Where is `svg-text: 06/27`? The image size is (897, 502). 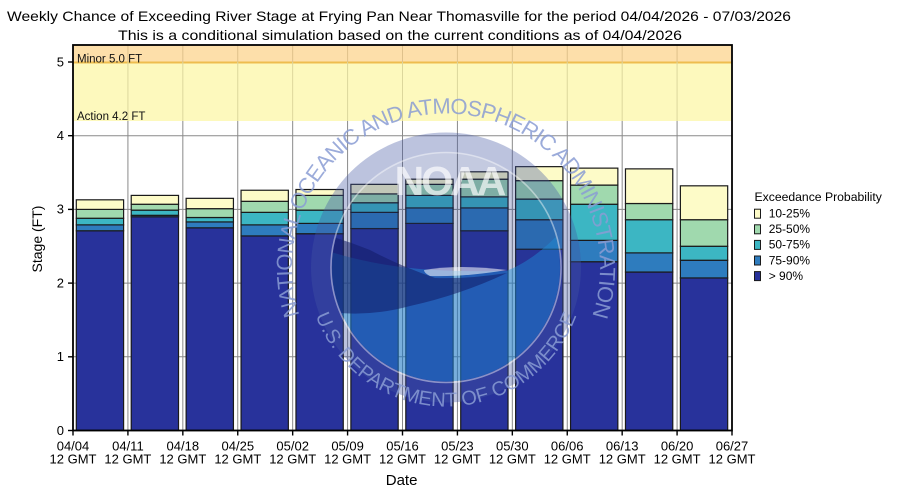
svg-text: 06/27 is located at coordinates (732, 446).